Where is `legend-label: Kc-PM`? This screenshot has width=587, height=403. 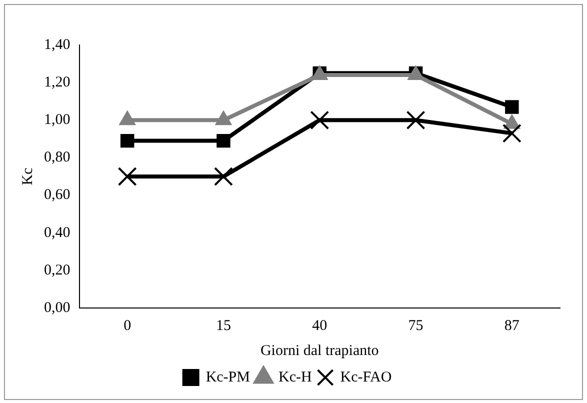
legend-label: Kc-PM is located at coordinates (228, 377).